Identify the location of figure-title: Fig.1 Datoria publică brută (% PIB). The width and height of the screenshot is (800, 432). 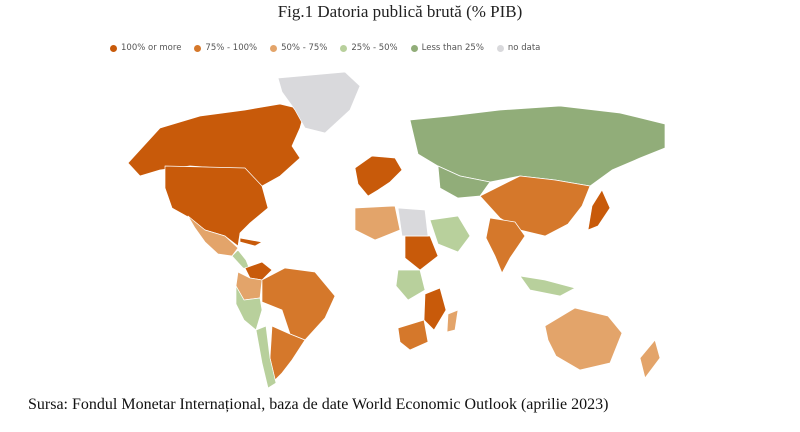
(400, 11).